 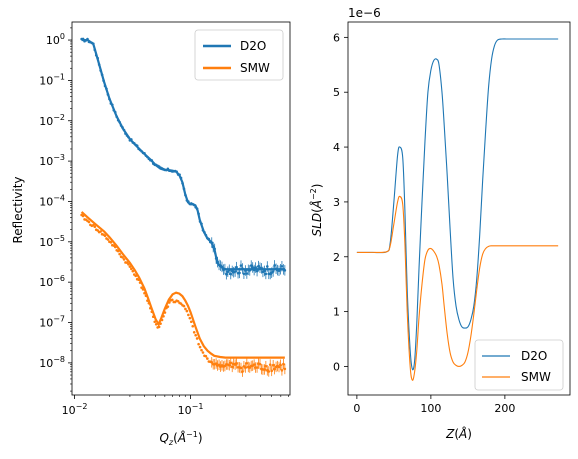 I want to click on reflectivity-y-axis-label: Reflectivity, so click(x=18, y=209).